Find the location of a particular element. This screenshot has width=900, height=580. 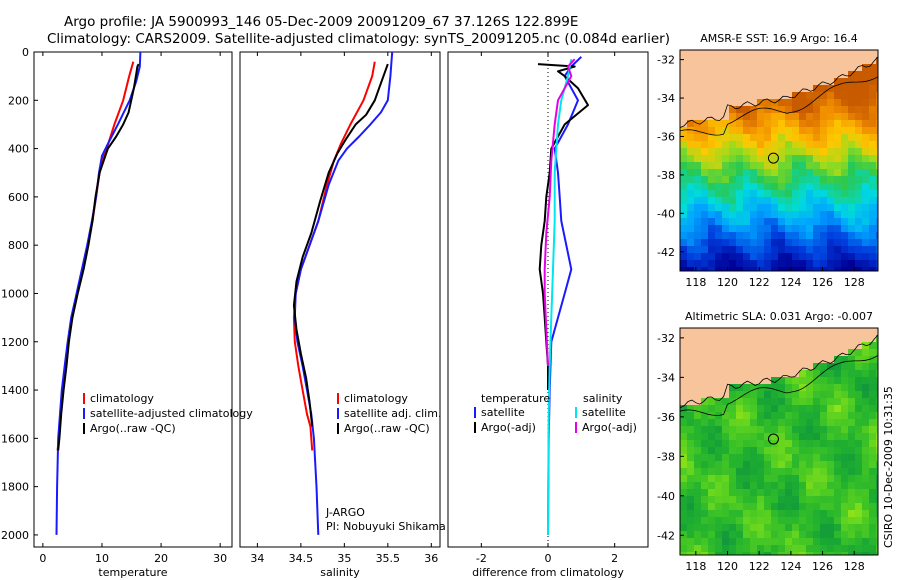

sla_map-xtick-label: 124 is located at coordinates (790, 566).